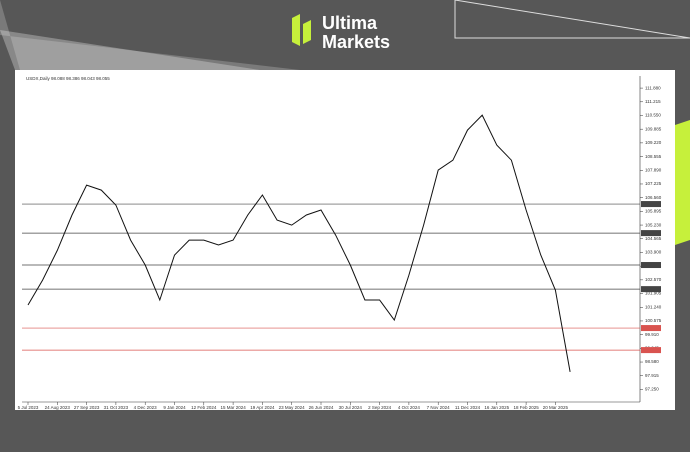 This screenshot has width=690, height=452. I want to click on y-tick-label: 109.885, so click(653, 128).